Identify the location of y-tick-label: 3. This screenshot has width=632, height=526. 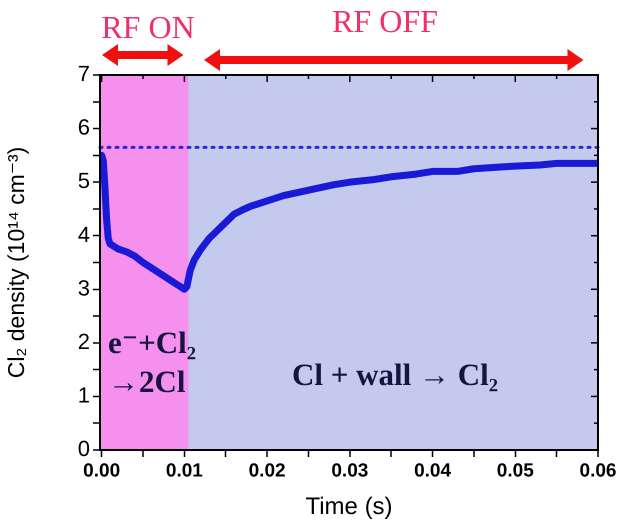
(84, 287).